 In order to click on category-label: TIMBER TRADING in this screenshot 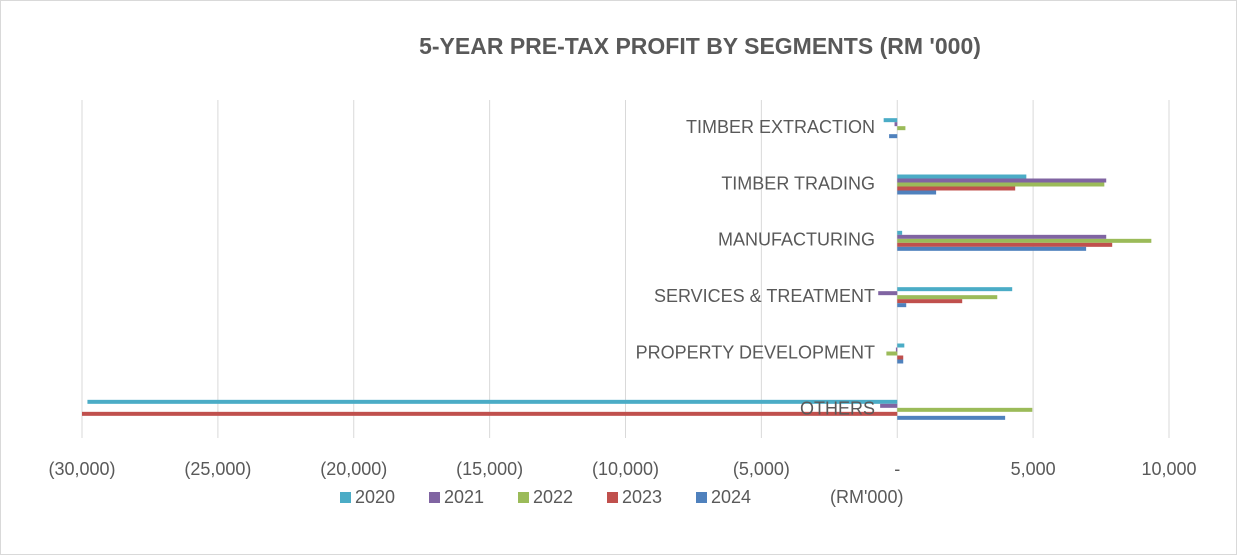, I will do `click(798, 183)`.